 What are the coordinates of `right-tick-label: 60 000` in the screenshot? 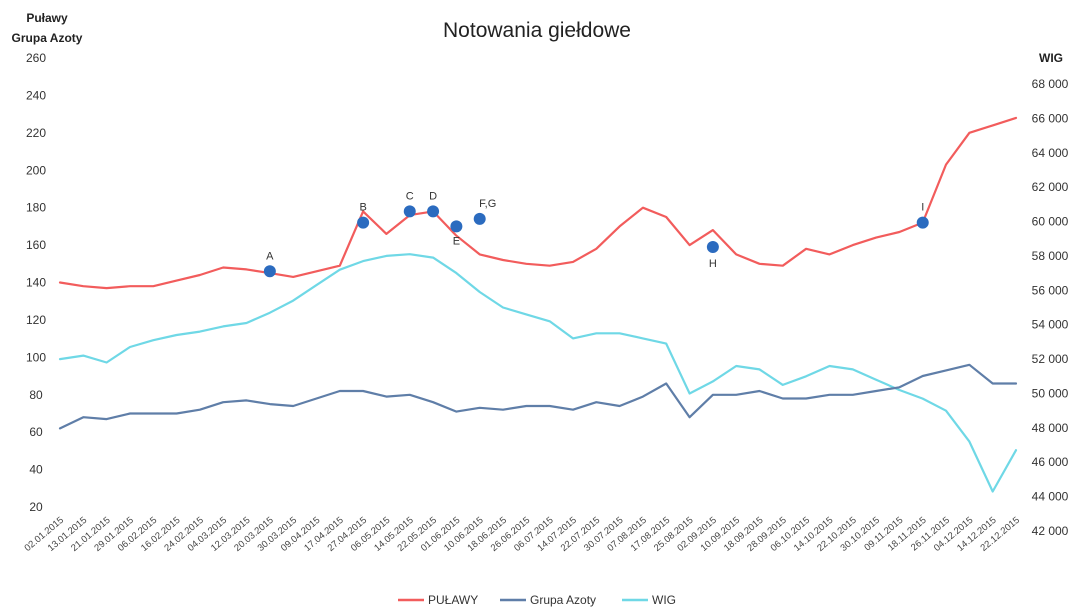 It's located at (1050, 222).